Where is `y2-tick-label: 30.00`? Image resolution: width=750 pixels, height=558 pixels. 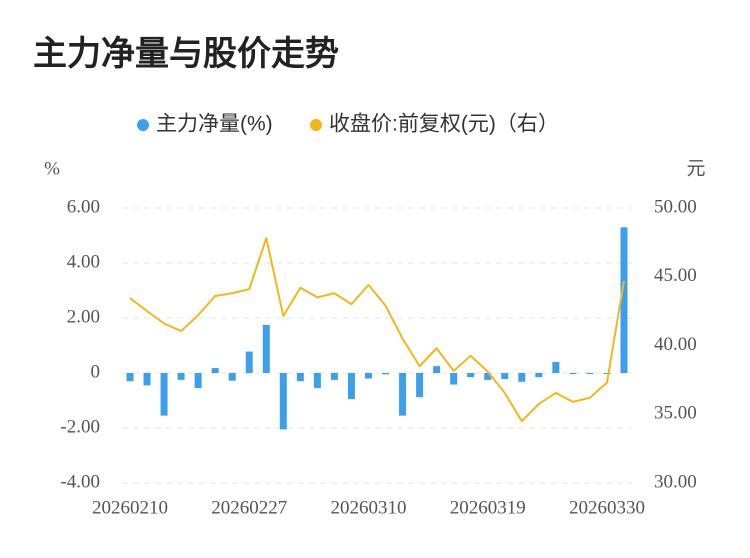 y2-tick-label: 30.00 is located at coordinates (675, 481).